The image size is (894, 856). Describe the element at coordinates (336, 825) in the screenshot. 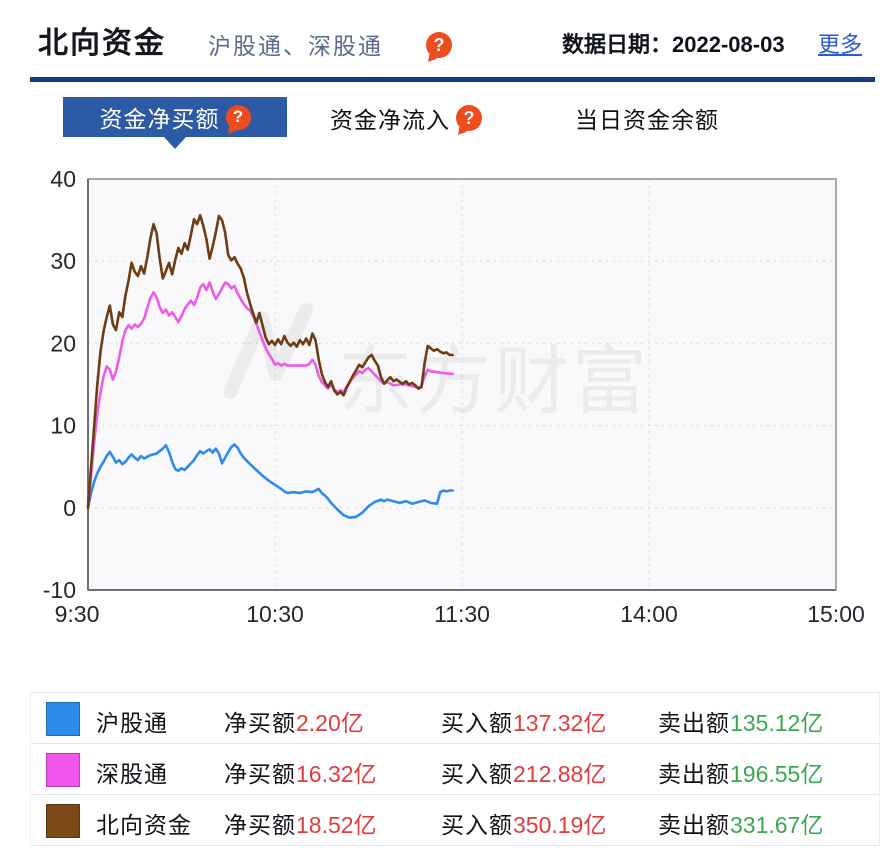

I see `net-buy-value: 18.52亿` at that location.